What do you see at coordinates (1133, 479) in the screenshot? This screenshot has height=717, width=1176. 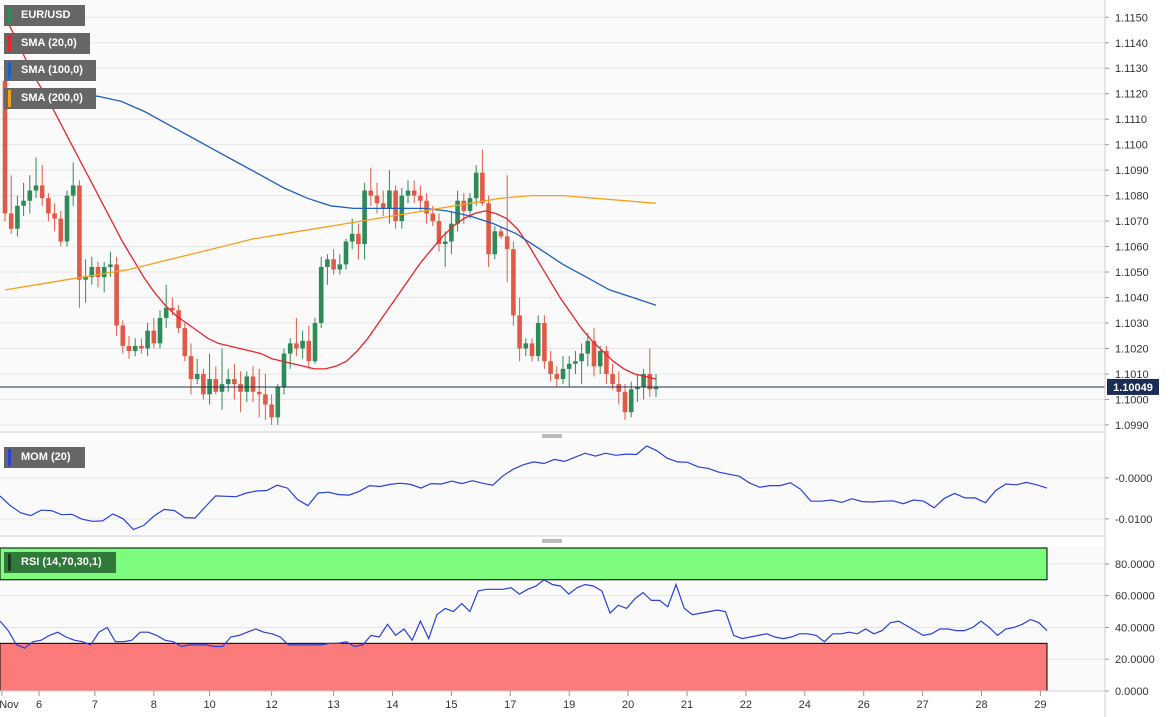 I see `y-tick-label: -0.0000` at bounding box center [1133, 479].